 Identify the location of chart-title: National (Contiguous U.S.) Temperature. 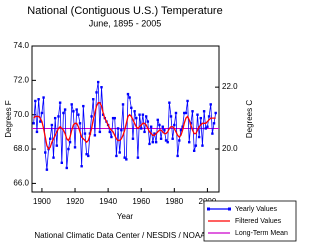
(124, 11).